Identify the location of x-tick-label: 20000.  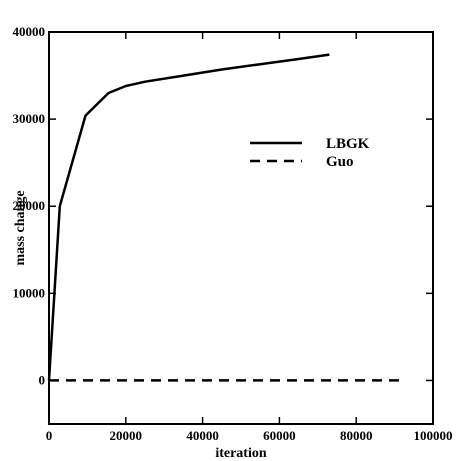
(126, 435).